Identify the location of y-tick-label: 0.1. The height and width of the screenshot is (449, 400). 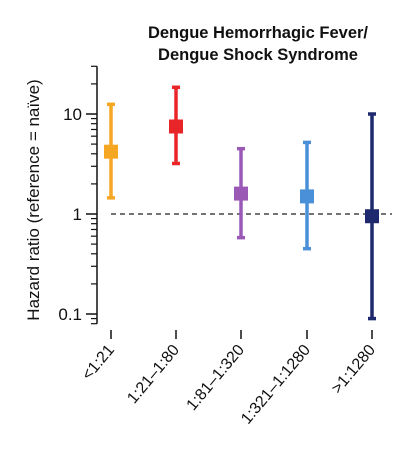
(70, 314).